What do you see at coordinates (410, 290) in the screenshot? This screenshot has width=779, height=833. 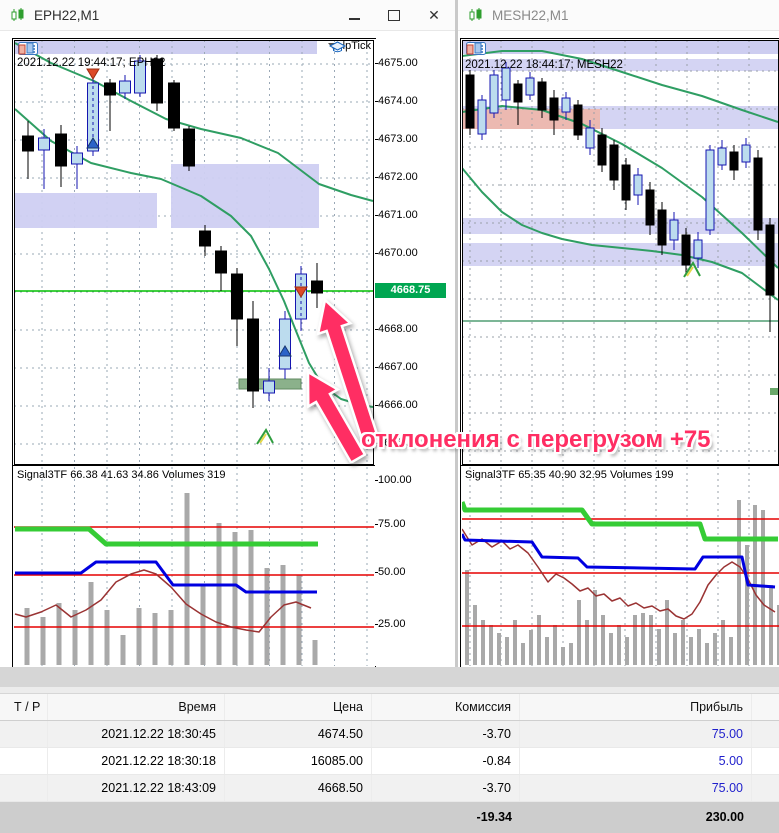 I see `current-price-tag: 4668.75` at bounding box center [410, 290].